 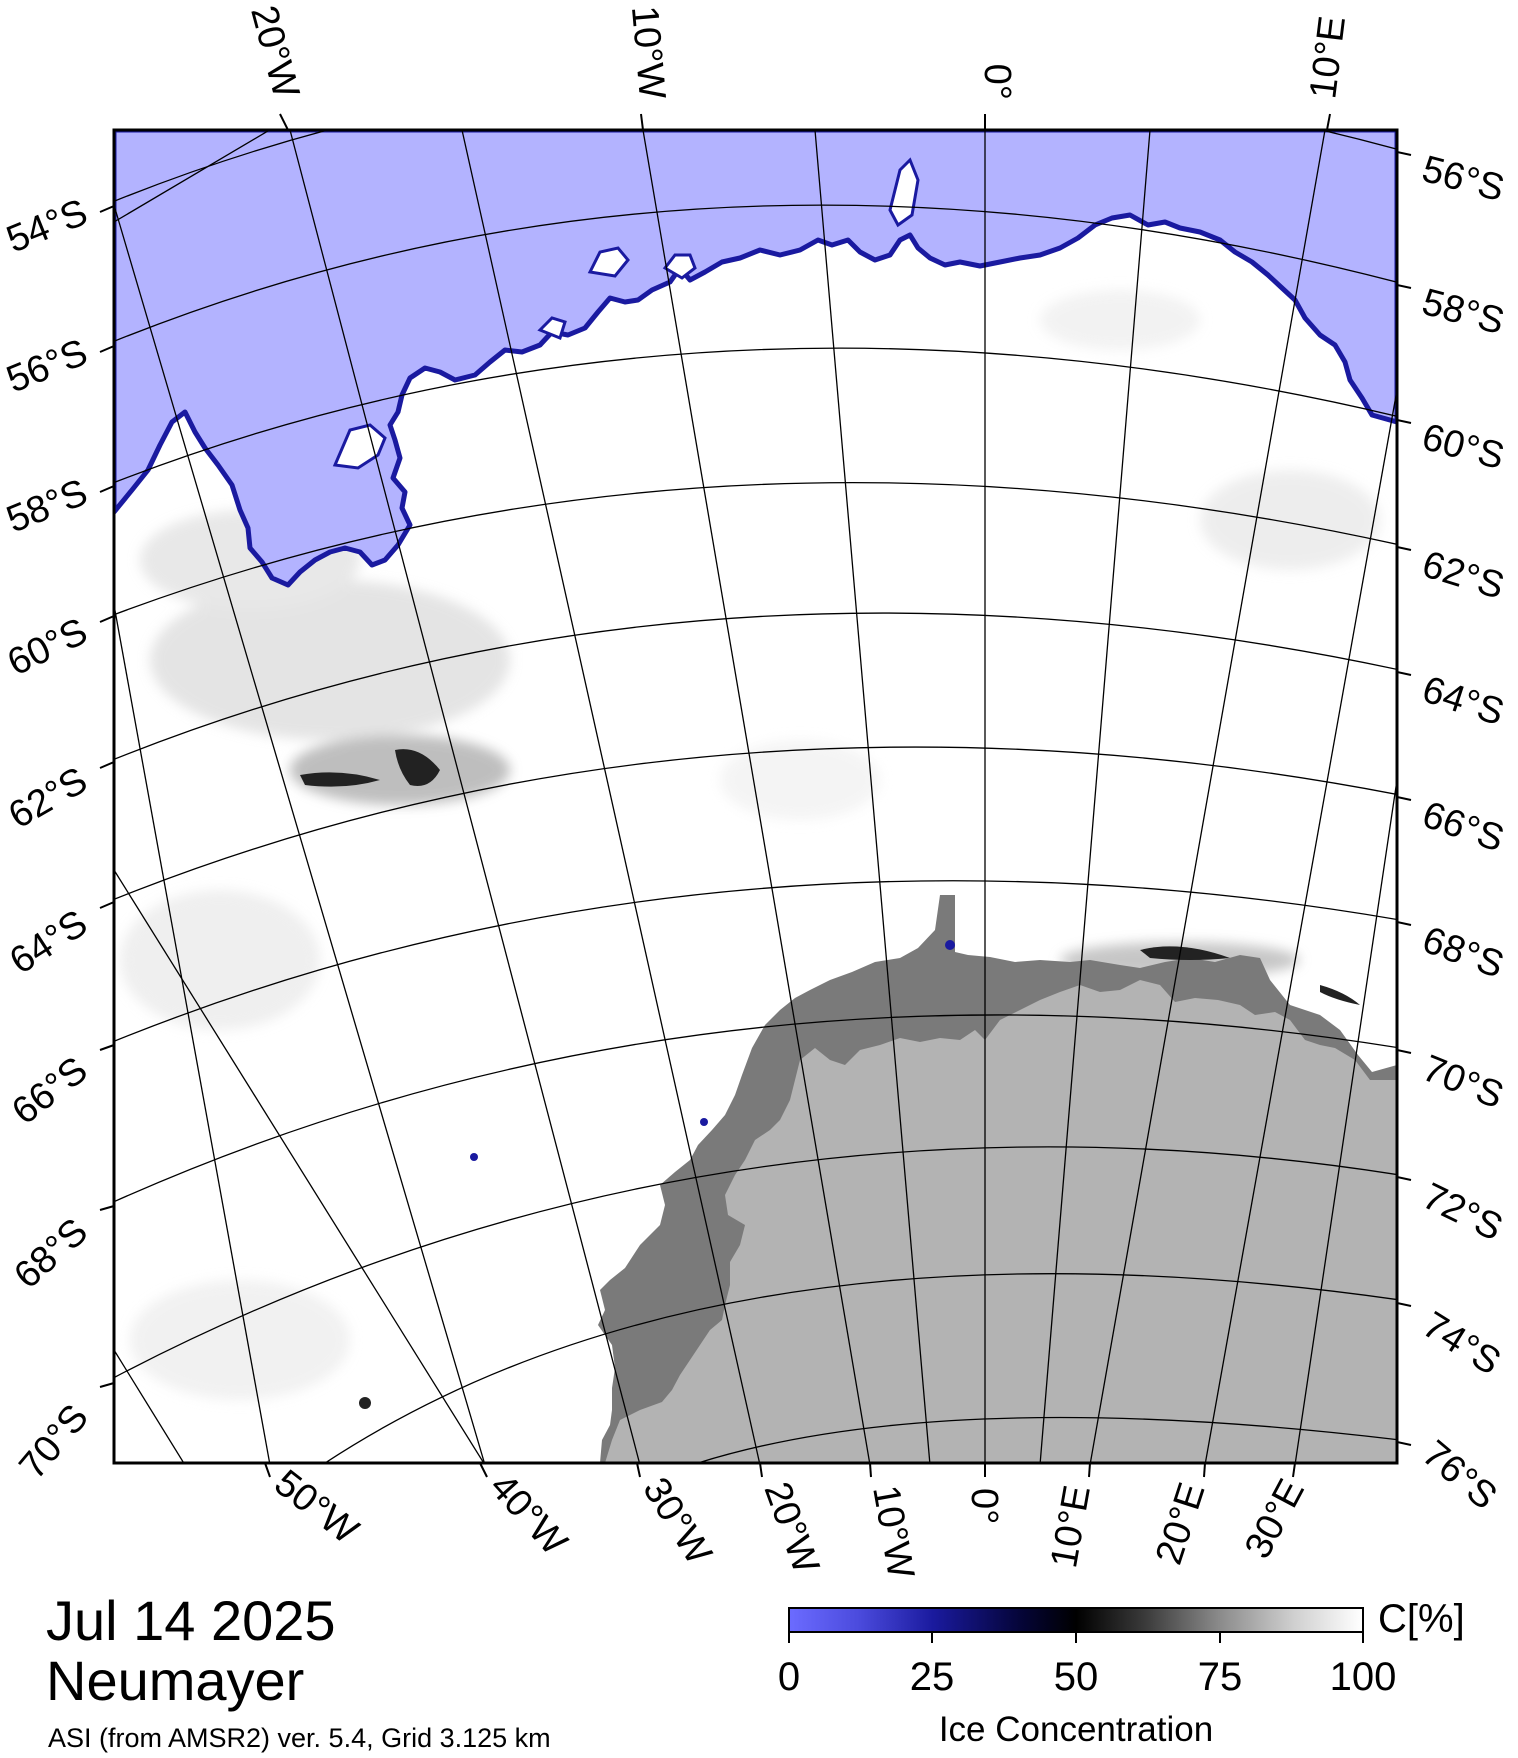 I want to click on right-lat-label: 58°S, so click(x=1463, y=312).